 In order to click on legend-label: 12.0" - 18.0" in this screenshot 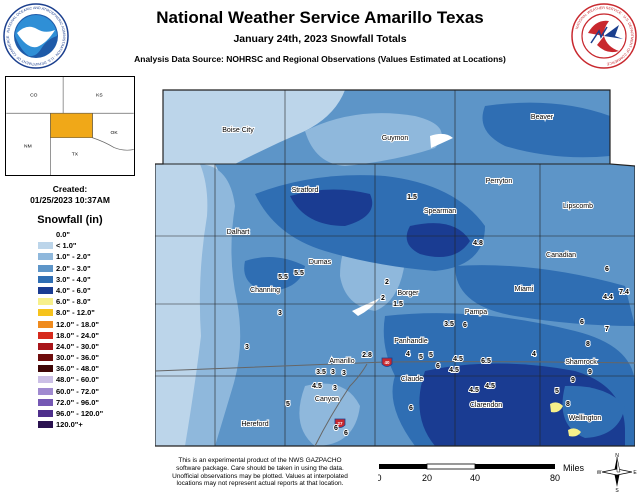, I will do `click(77, 324)`.